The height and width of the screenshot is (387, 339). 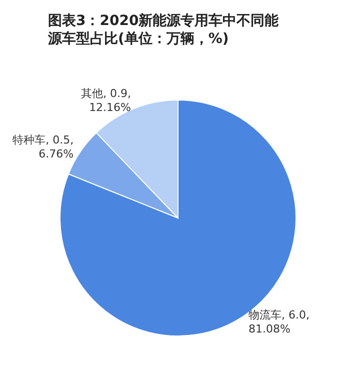 I want to click on slice-label: 其他, 0.9, 12.16%, so click(x=106, y=100).